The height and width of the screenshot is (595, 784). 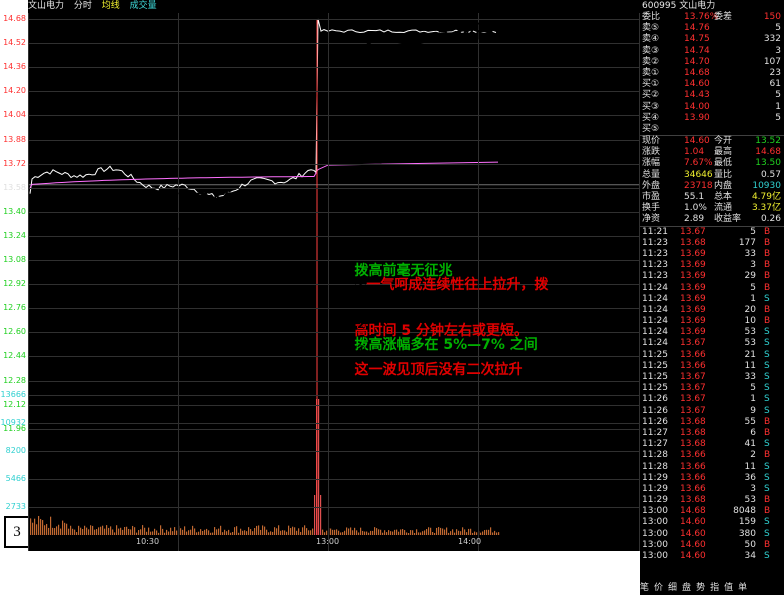 I want to click on tick-quantity: 55, so click(x=750, y=421).